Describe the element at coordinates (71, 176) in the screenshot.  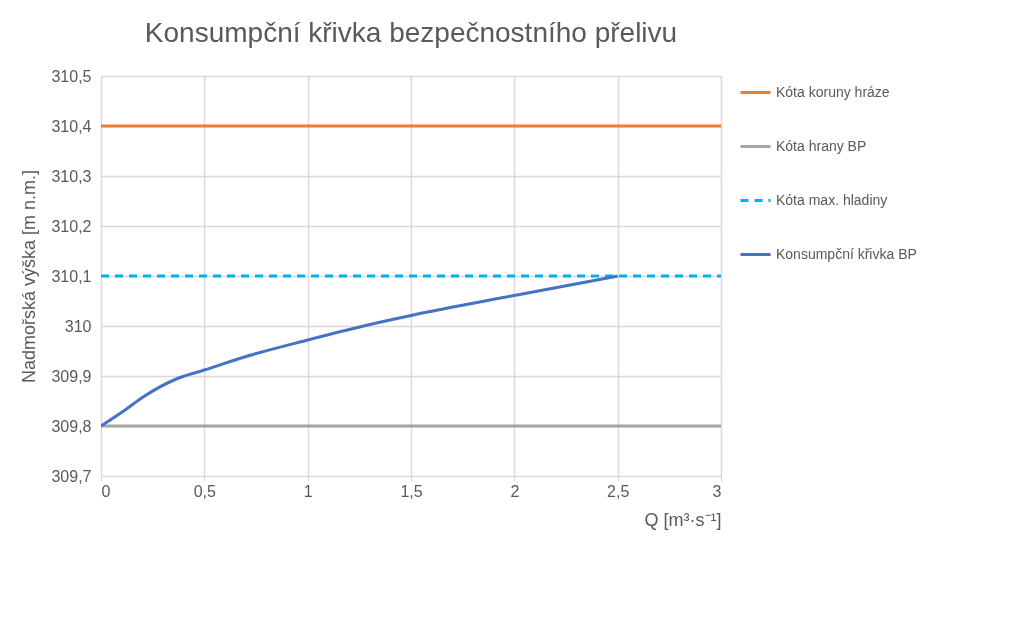
I see `y-tick-label: 310,3` at that location.